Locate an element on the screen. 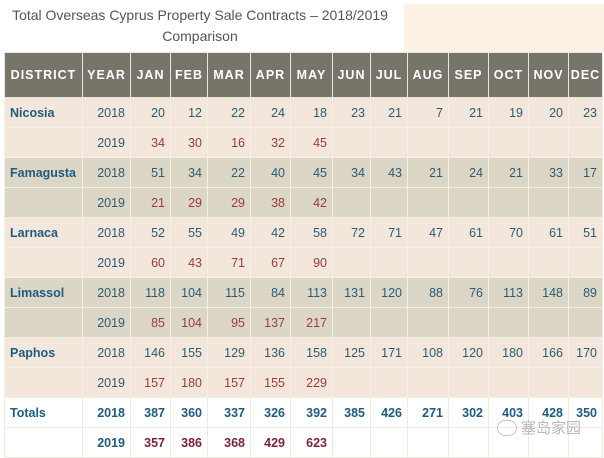 The height and width of the screenshot is (458, 604). value-cell: 108 is located at coordinates (428, 352).